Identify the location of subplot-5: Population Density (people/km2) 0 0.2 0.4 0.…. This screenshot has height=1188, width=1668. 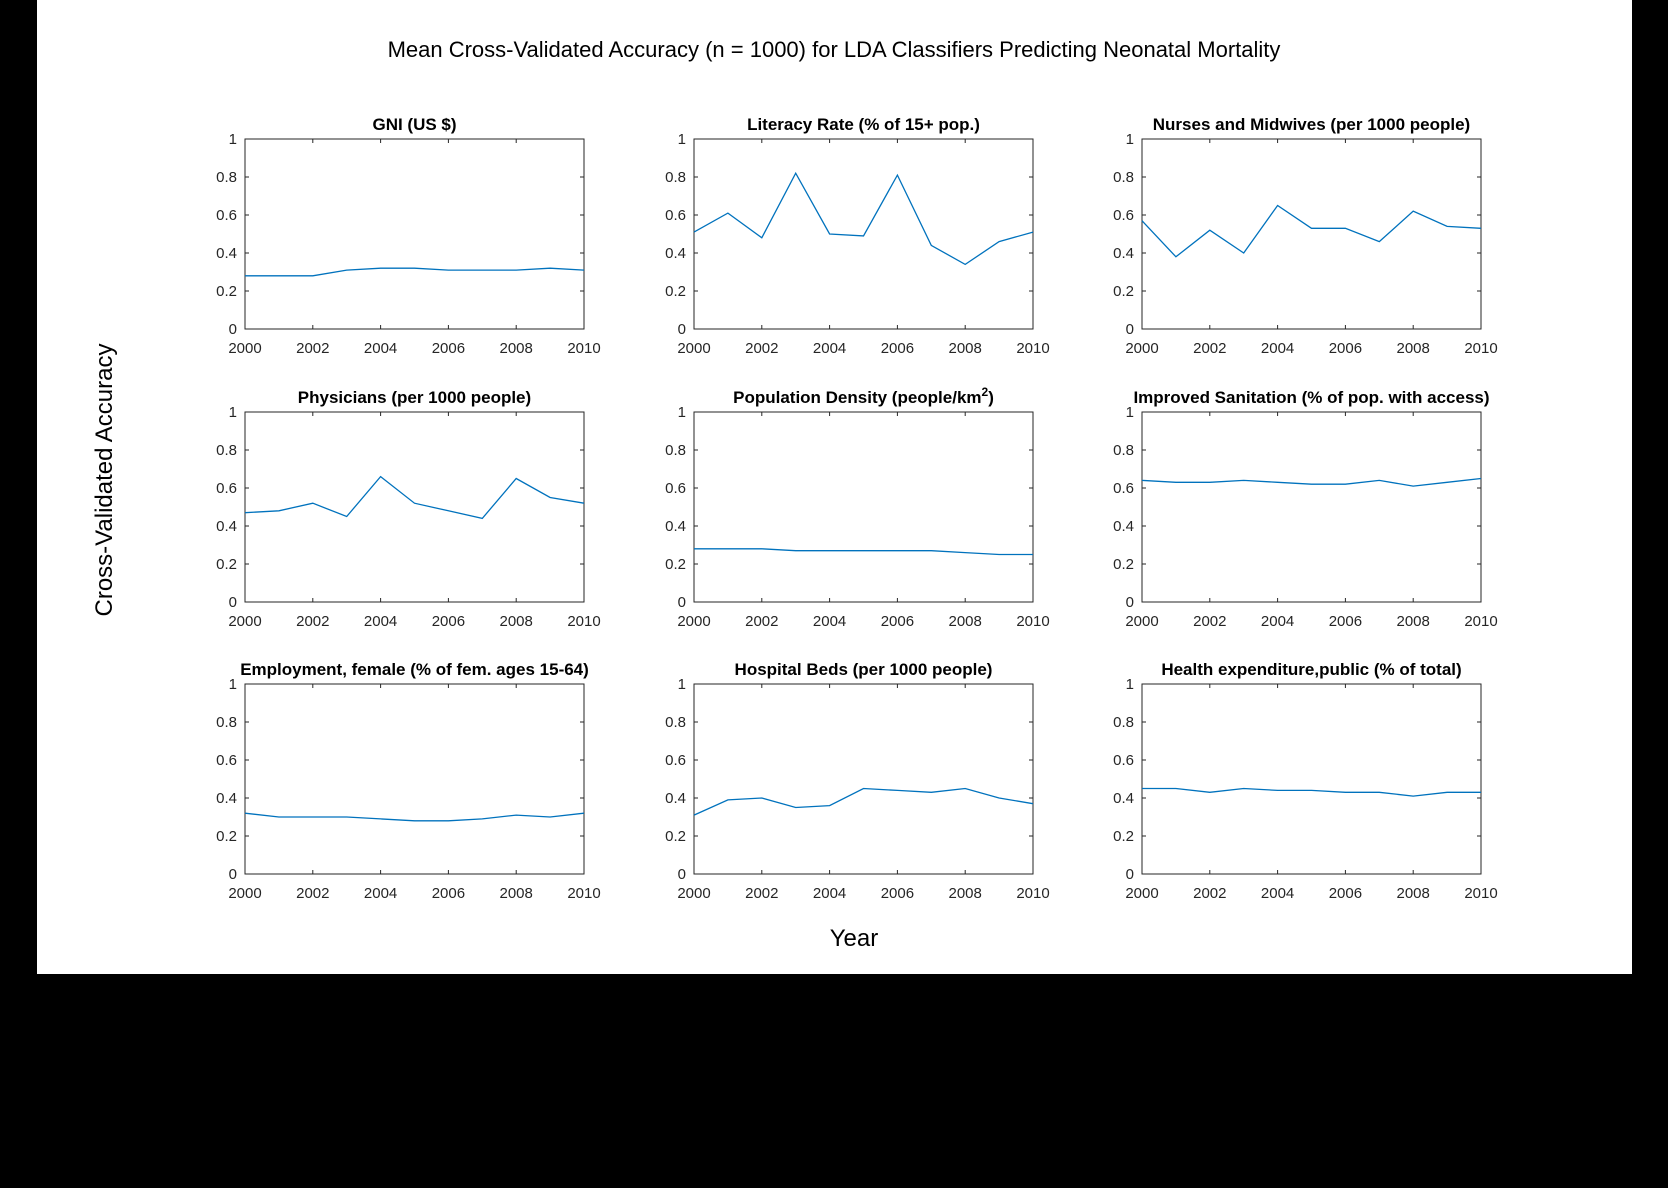
(857, 507).